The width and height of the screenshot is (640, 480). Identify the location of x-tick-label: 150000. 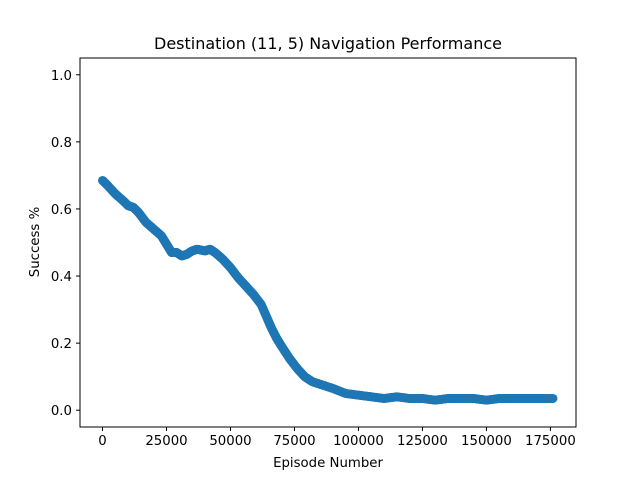
(486, 441).